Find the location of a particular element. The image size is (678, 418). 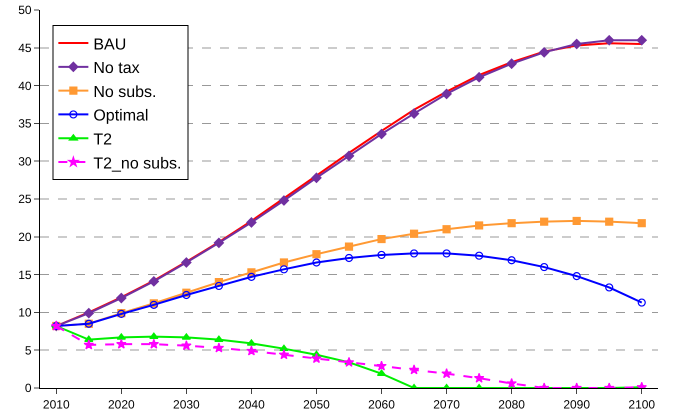

y-tick-label: 45 is located at coordinates (25, 48).